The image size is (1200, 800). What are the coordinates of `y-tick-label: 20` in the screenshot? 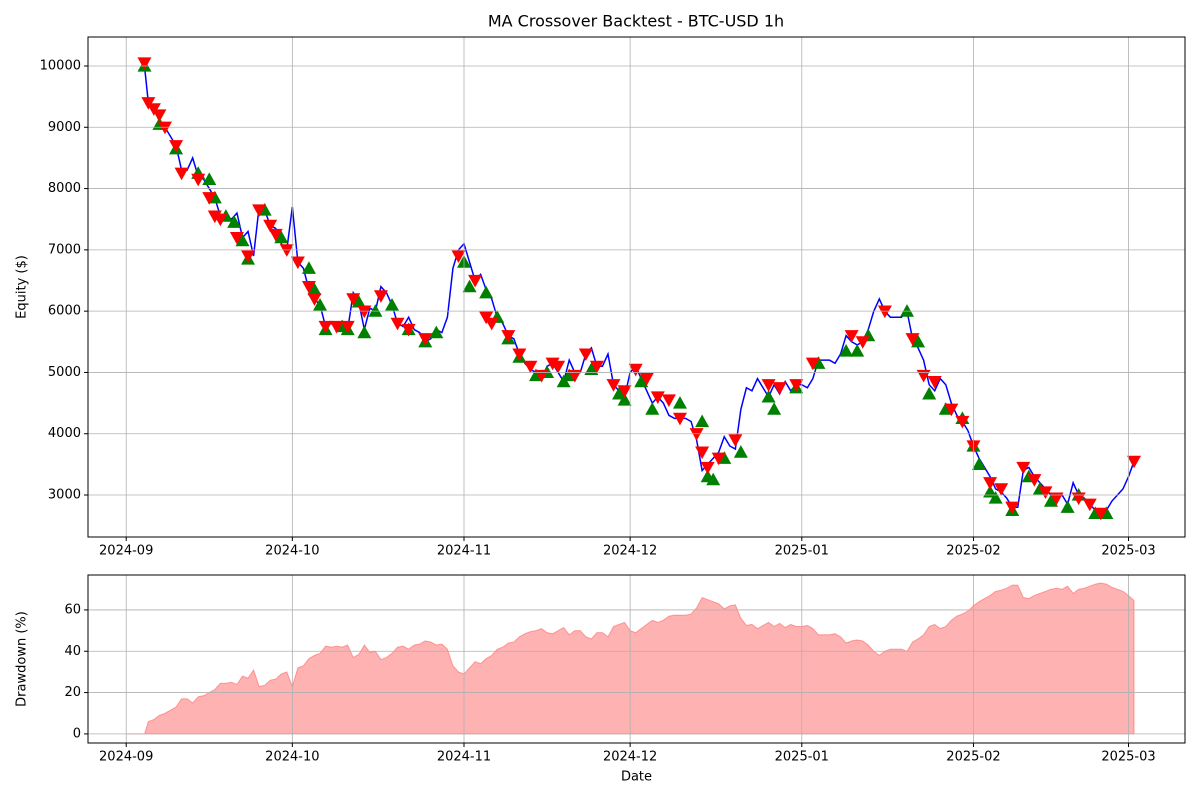 It's located at (72, 692).